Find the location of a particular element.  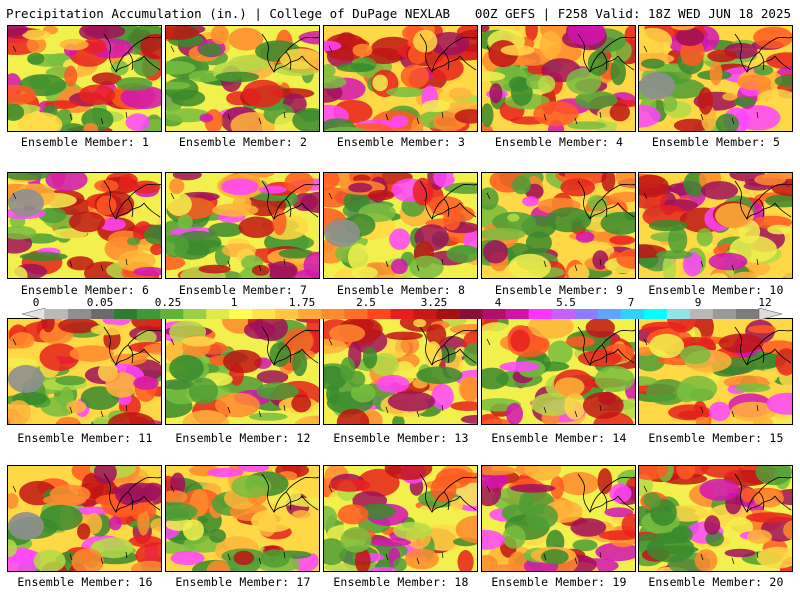

ensemble-member-label: Ensemble Member: 15 is located at coordinates (716, 438).